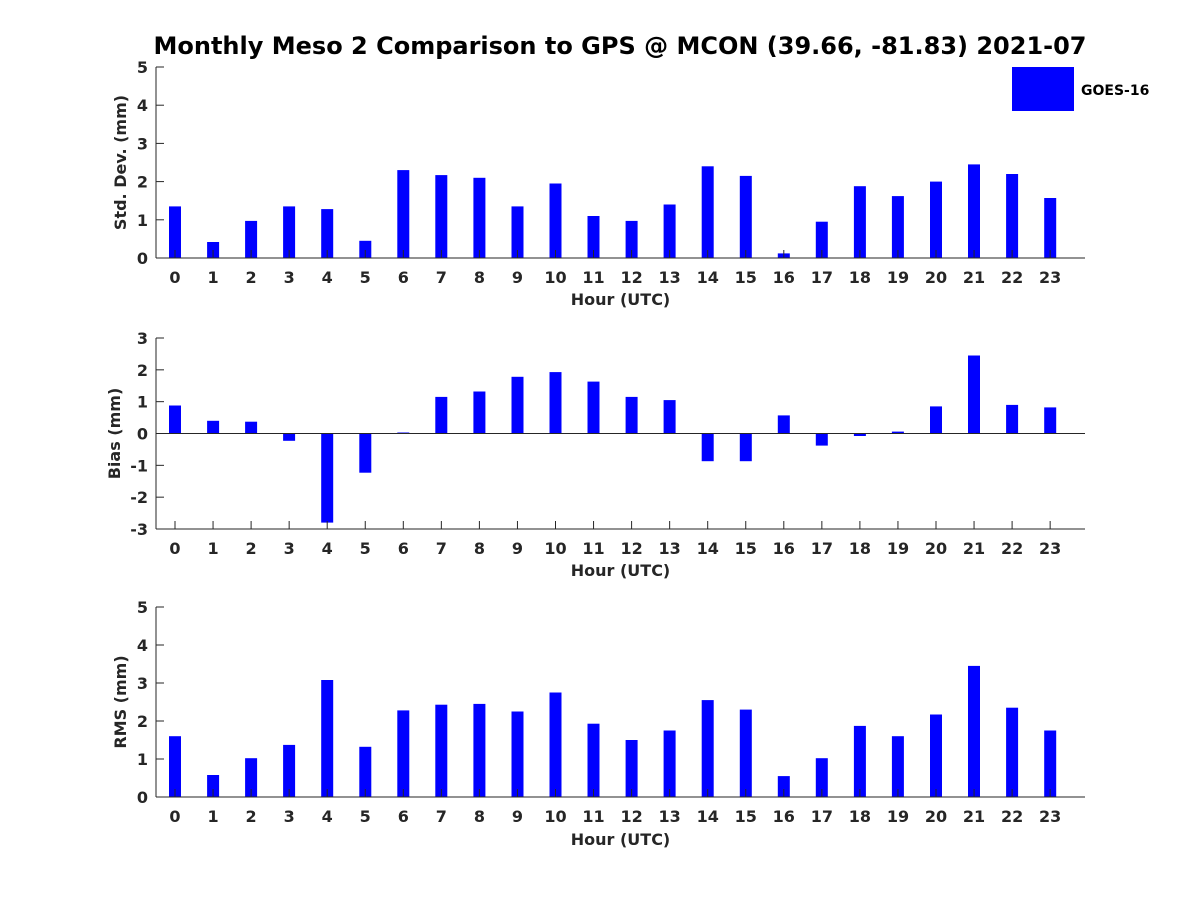 The image size is (1200, 900). I want to click on x-tick-label: 17, so click(822, 548).